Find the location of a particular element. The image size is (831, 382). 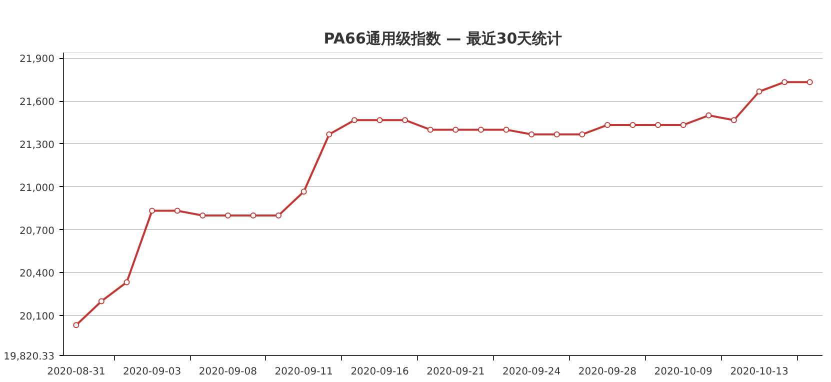

x-tick-label: 2020-09-11 is located at coordinates (303, 372).